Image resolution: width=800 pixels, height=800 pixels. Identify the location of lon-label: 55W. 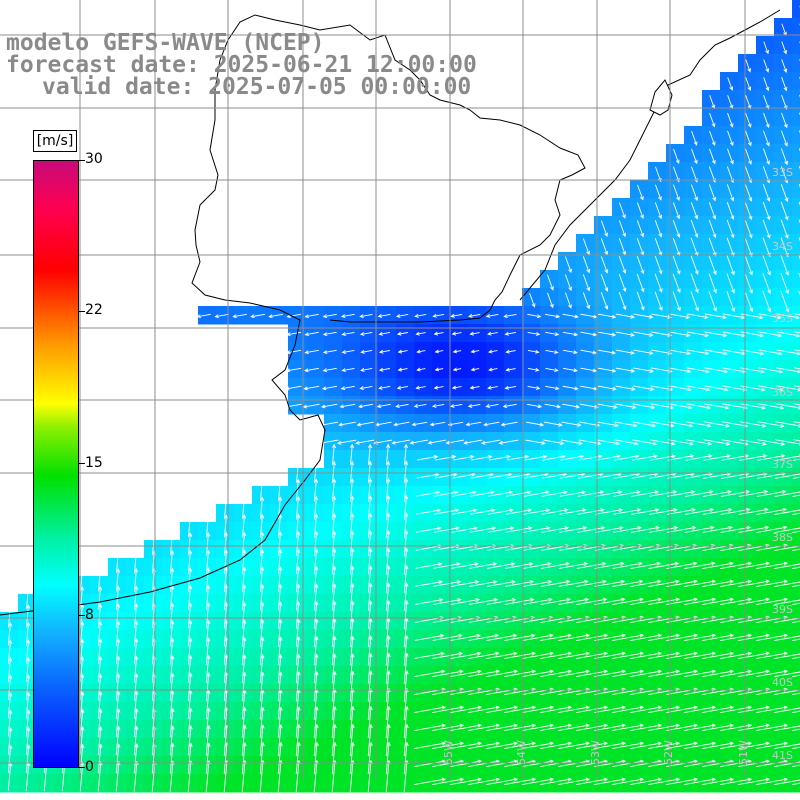
(448, 752).